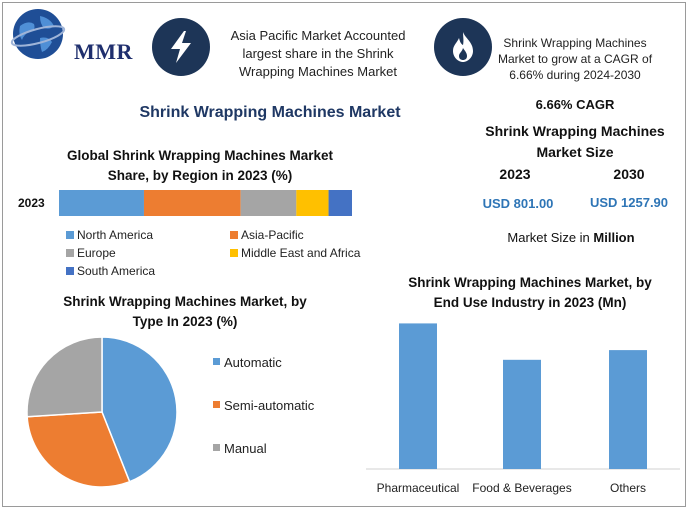 Image resolution: width=690 pixels, height=511 pixels. What do you see at coordinates (530, 282) in the screenshot?
I see `enduse-chart-title-line1: Shrink Wrapping Machines Market, by` at bounding box center [530, 282].